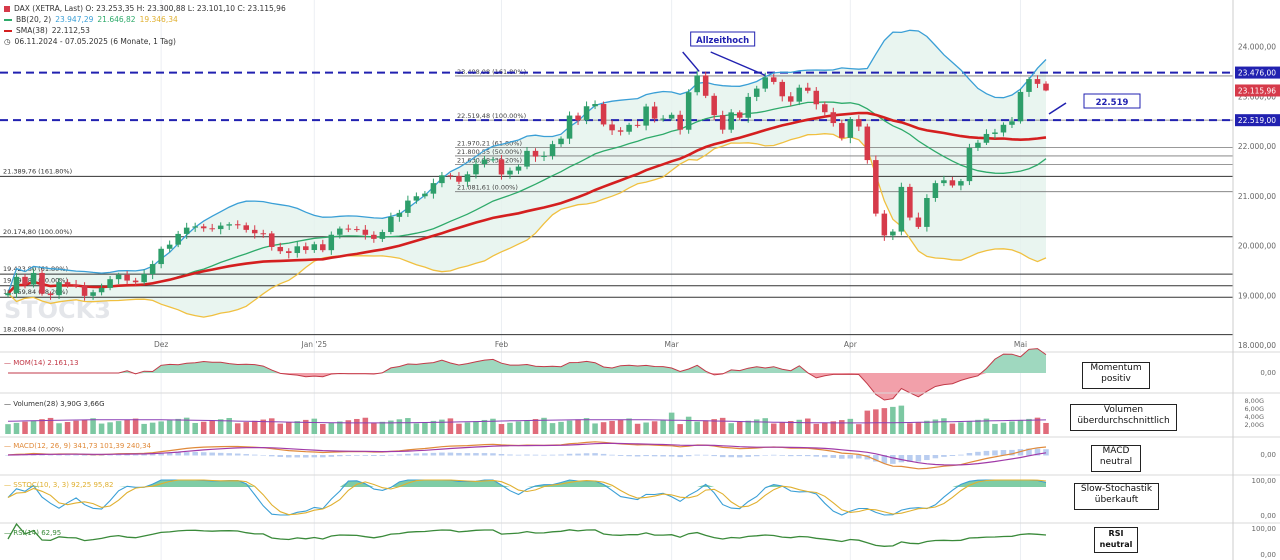 The height and width of the screenshot is (560, 1280). Describe the element at coordinates (911, 73) in the screenshot. I see `annotations: Allzeithoch 22.519` at that location.